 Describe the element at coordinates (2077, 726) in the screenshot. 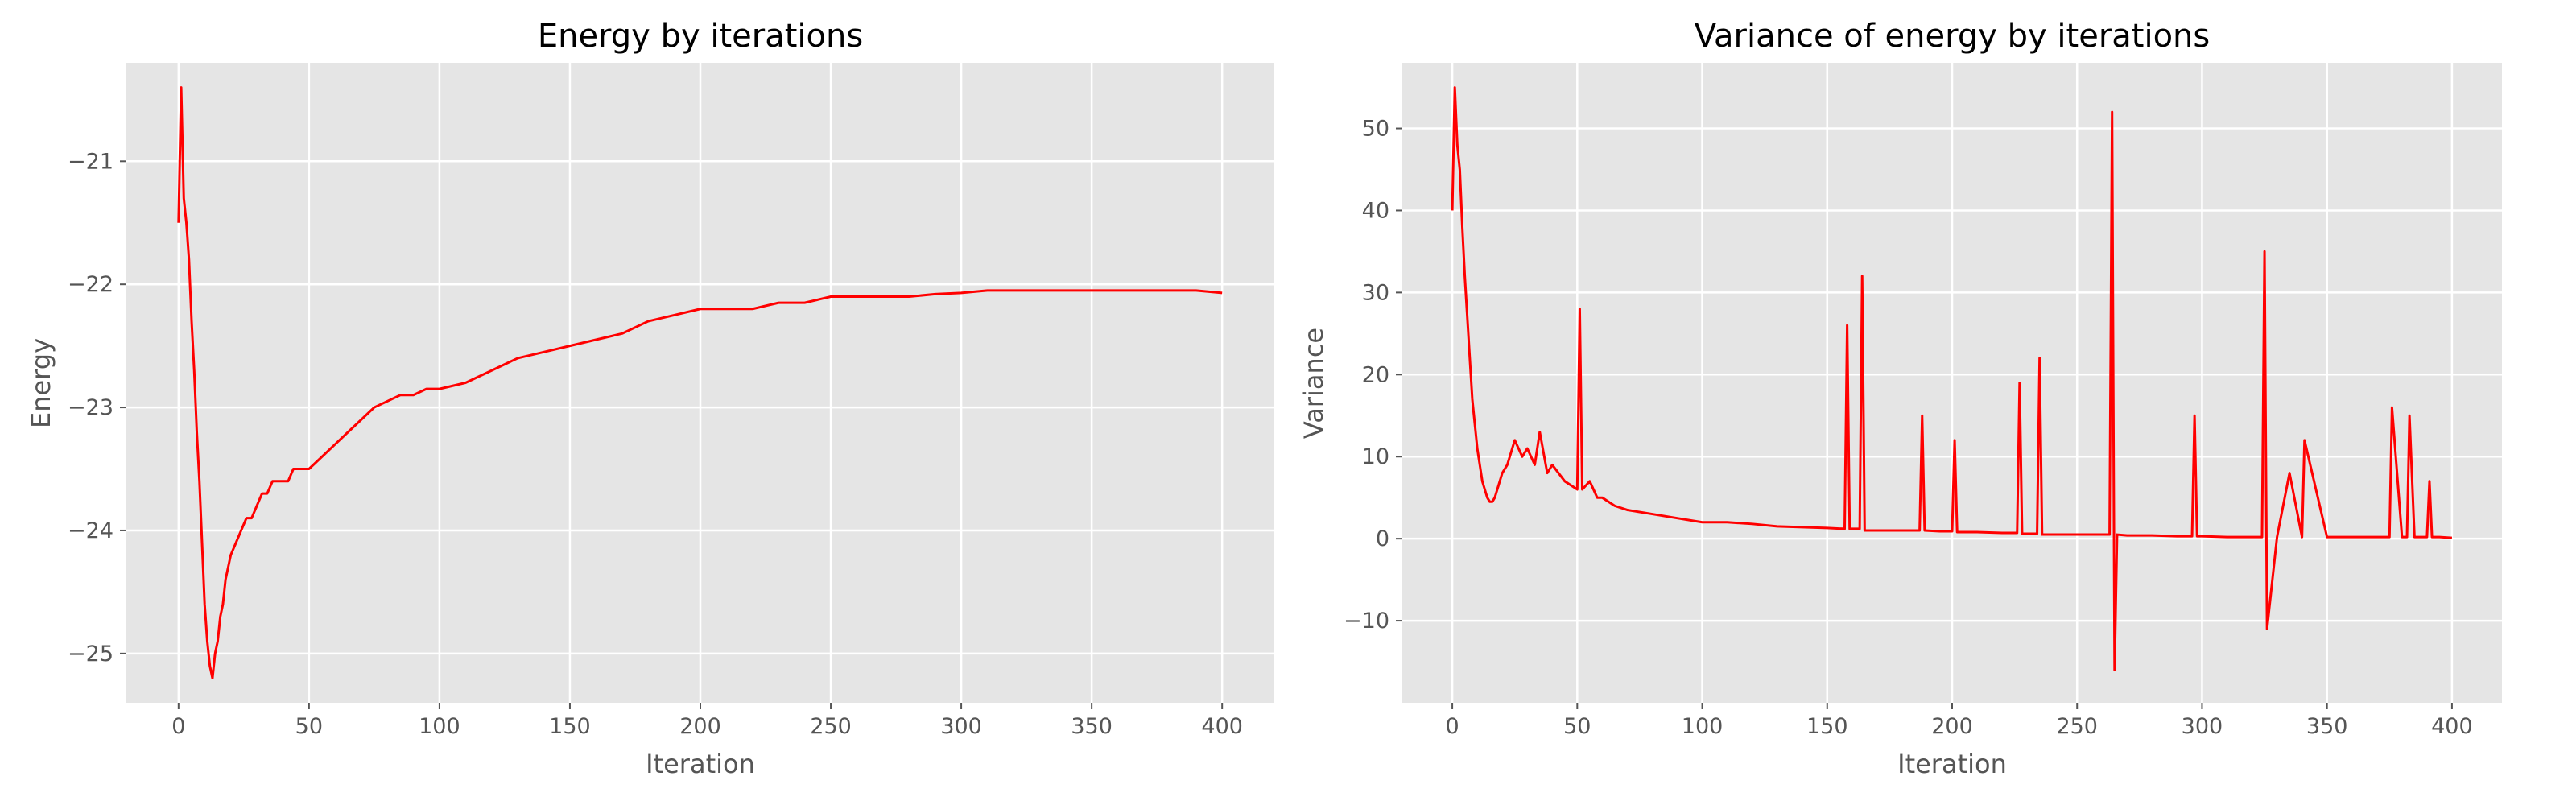

I see `variance-x-tick-label: 250` at that location.